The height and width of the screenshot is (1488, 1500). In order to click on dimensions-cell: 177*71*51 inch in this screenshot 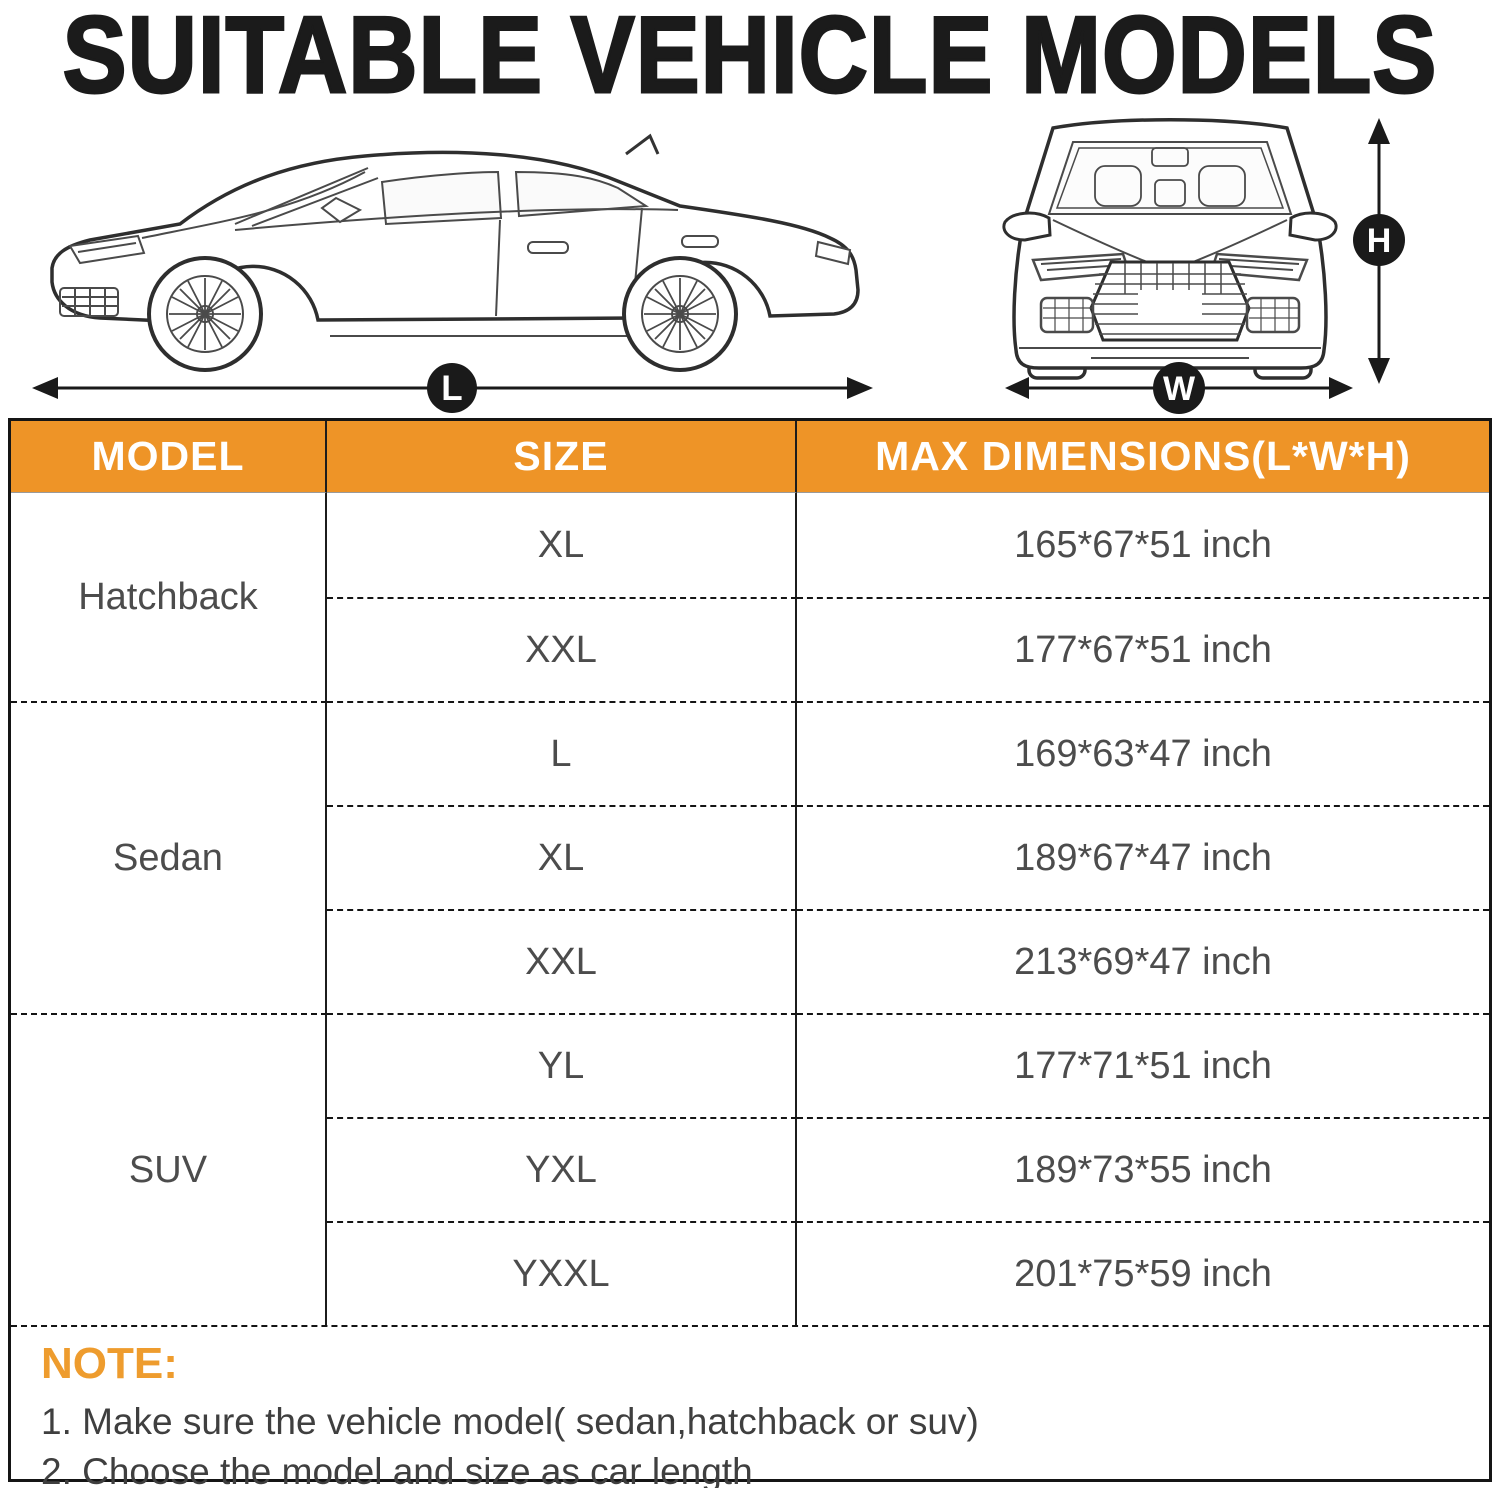, I will do `click(1143, 1065)`.